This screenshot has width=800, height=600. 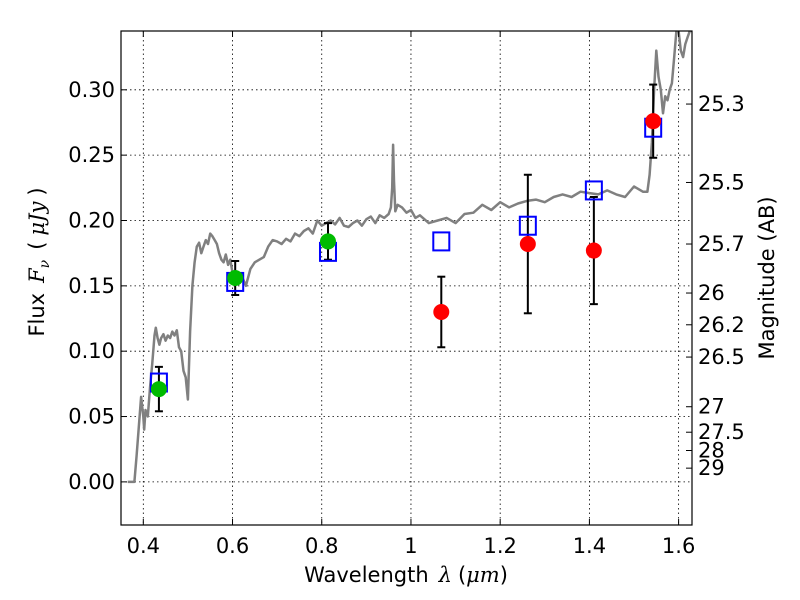 I want to click on x-tick-label: 1, so click(x=410, y=546).